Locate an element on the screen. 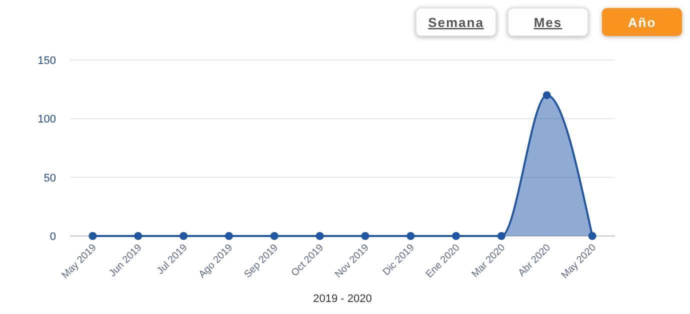 The height and width of the screenshot is (314, 690). x-axis-title: 2019 - 2020 is located at coordinates (342, 299).